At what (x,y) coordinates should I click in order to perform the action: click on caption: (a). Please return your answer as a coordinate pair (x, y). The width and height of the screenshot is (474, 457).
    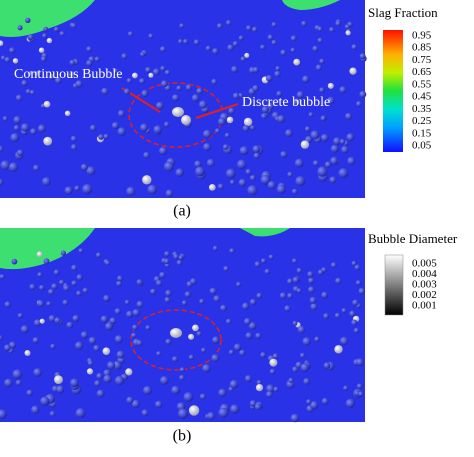
    Looking at the image, I should click on (182, 211).